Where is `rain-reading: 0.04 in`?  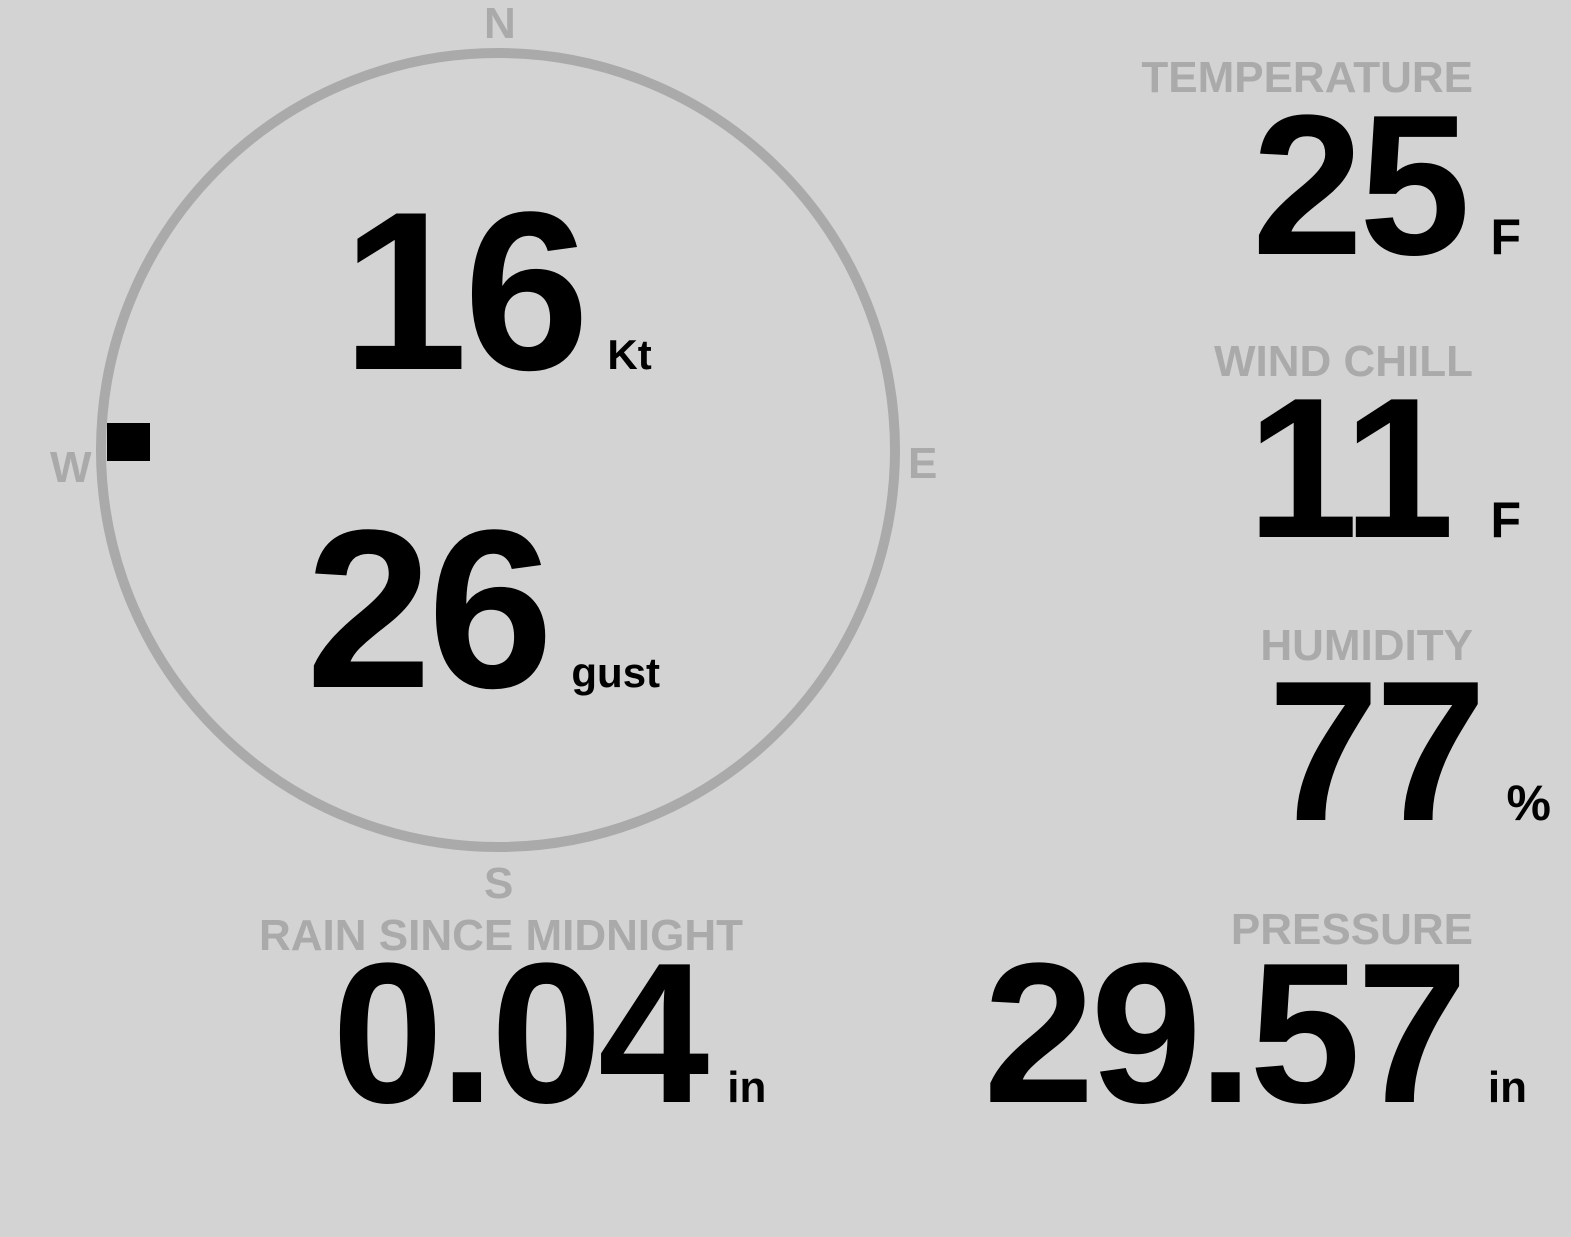
rain-reading: 0.04 in is located at coordinates (549, 1034).